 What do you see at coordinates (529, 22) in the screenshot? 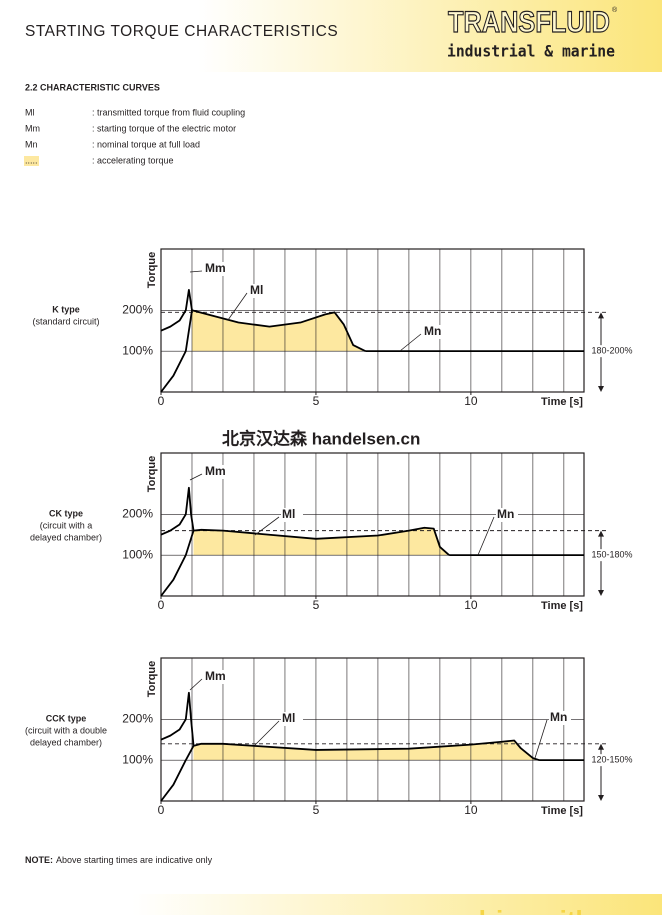
I see `brand: TRANSFLUID` at bounding box center [529, 22].